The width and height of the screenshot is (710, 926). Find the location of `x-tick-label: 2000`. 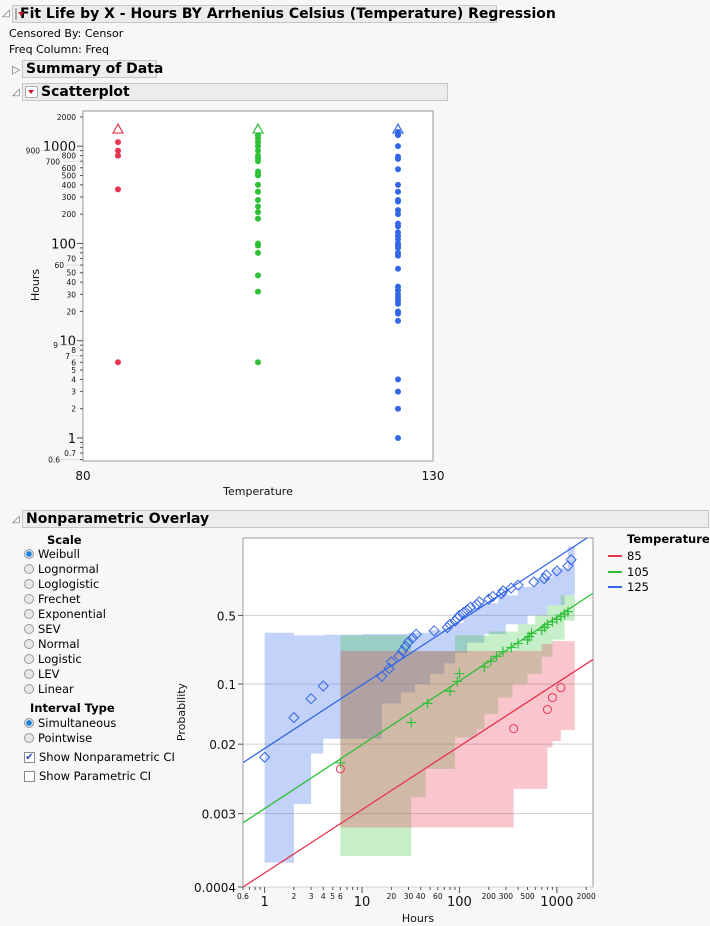

x-tick-label: 2000 is located at coordinates (586, 896).